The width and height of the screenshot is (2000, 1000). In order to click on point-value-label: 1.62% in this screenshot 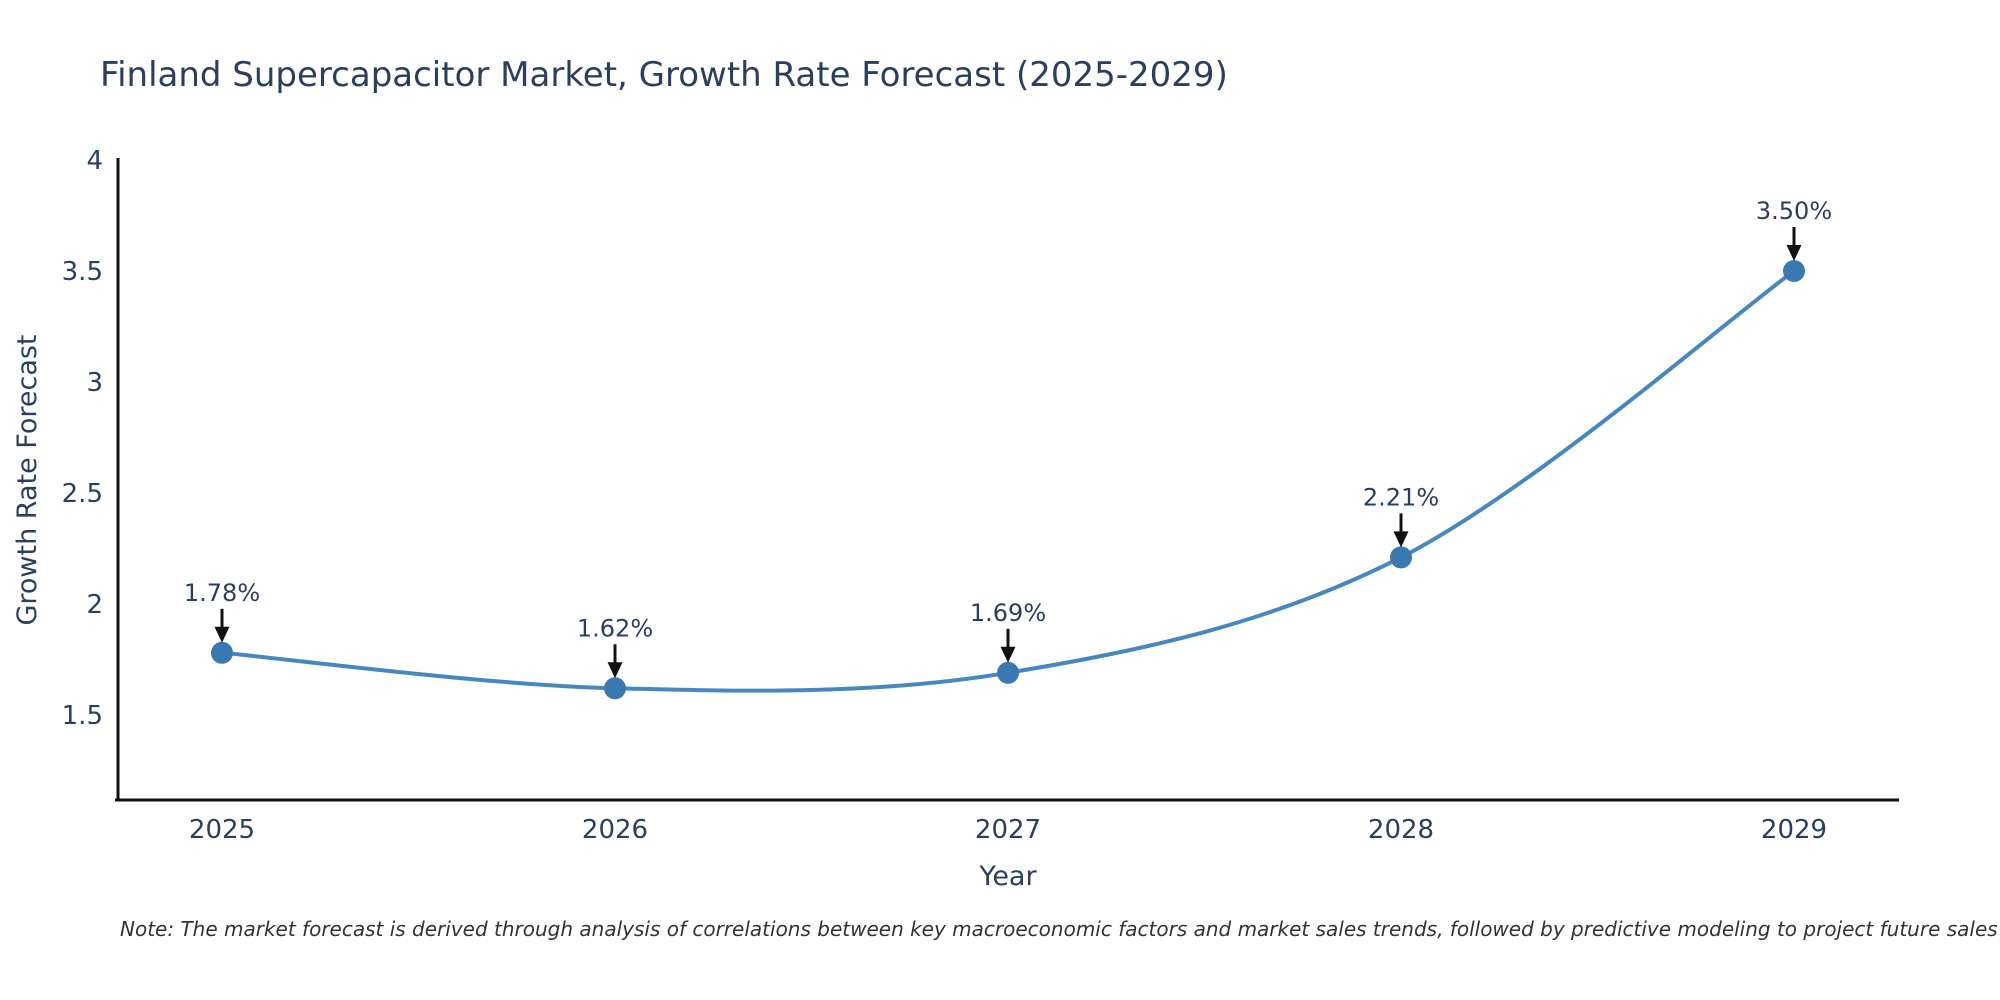, I will do `click(615, 628)`.